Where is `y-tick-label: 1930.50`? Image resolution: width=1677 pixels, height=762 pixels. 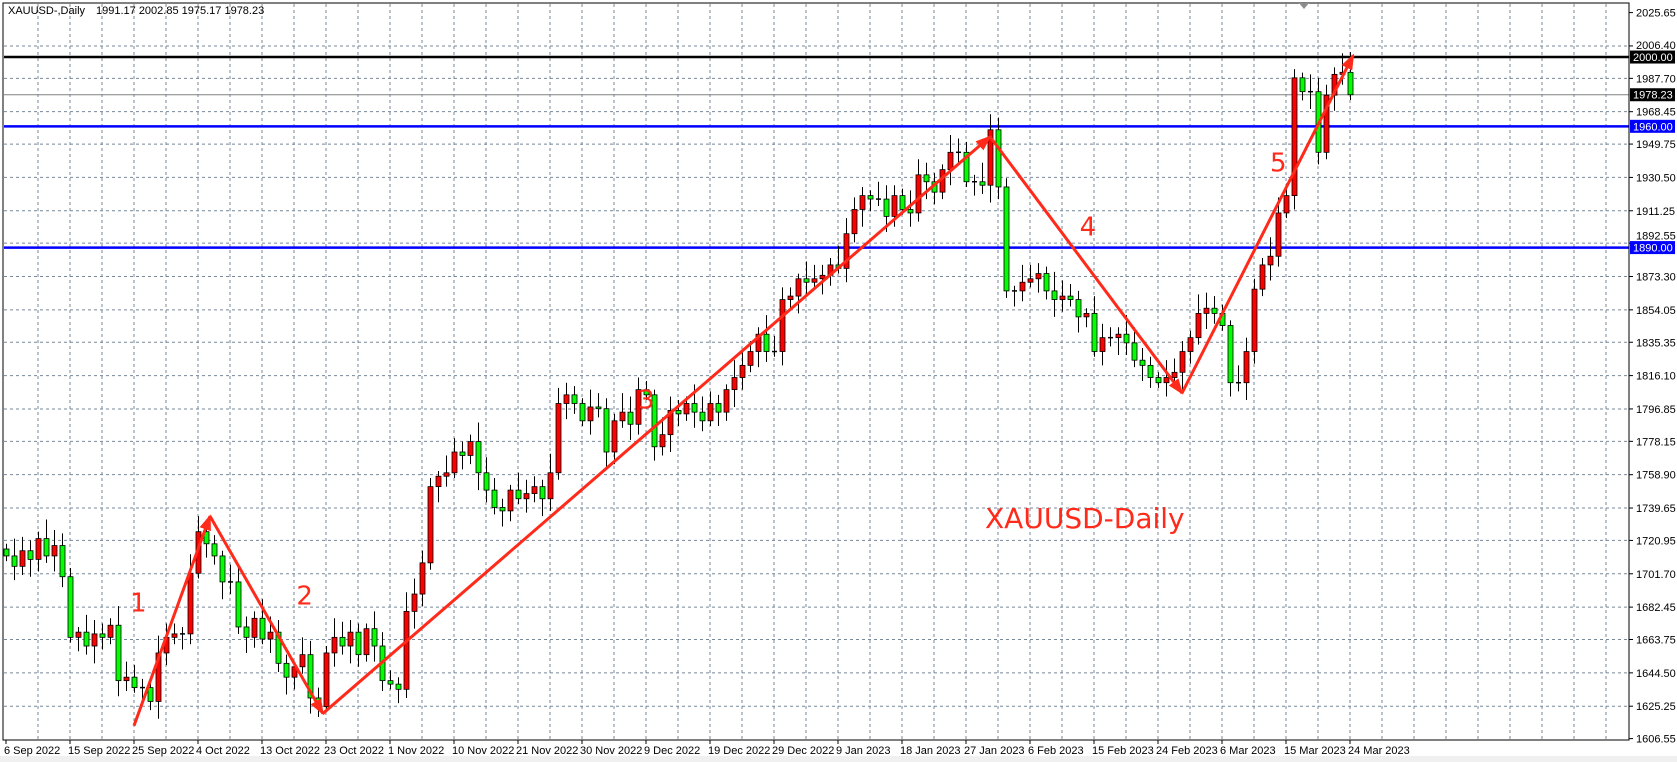
y-tick-label: 1930.50 is located at coordinates (1656, 178).